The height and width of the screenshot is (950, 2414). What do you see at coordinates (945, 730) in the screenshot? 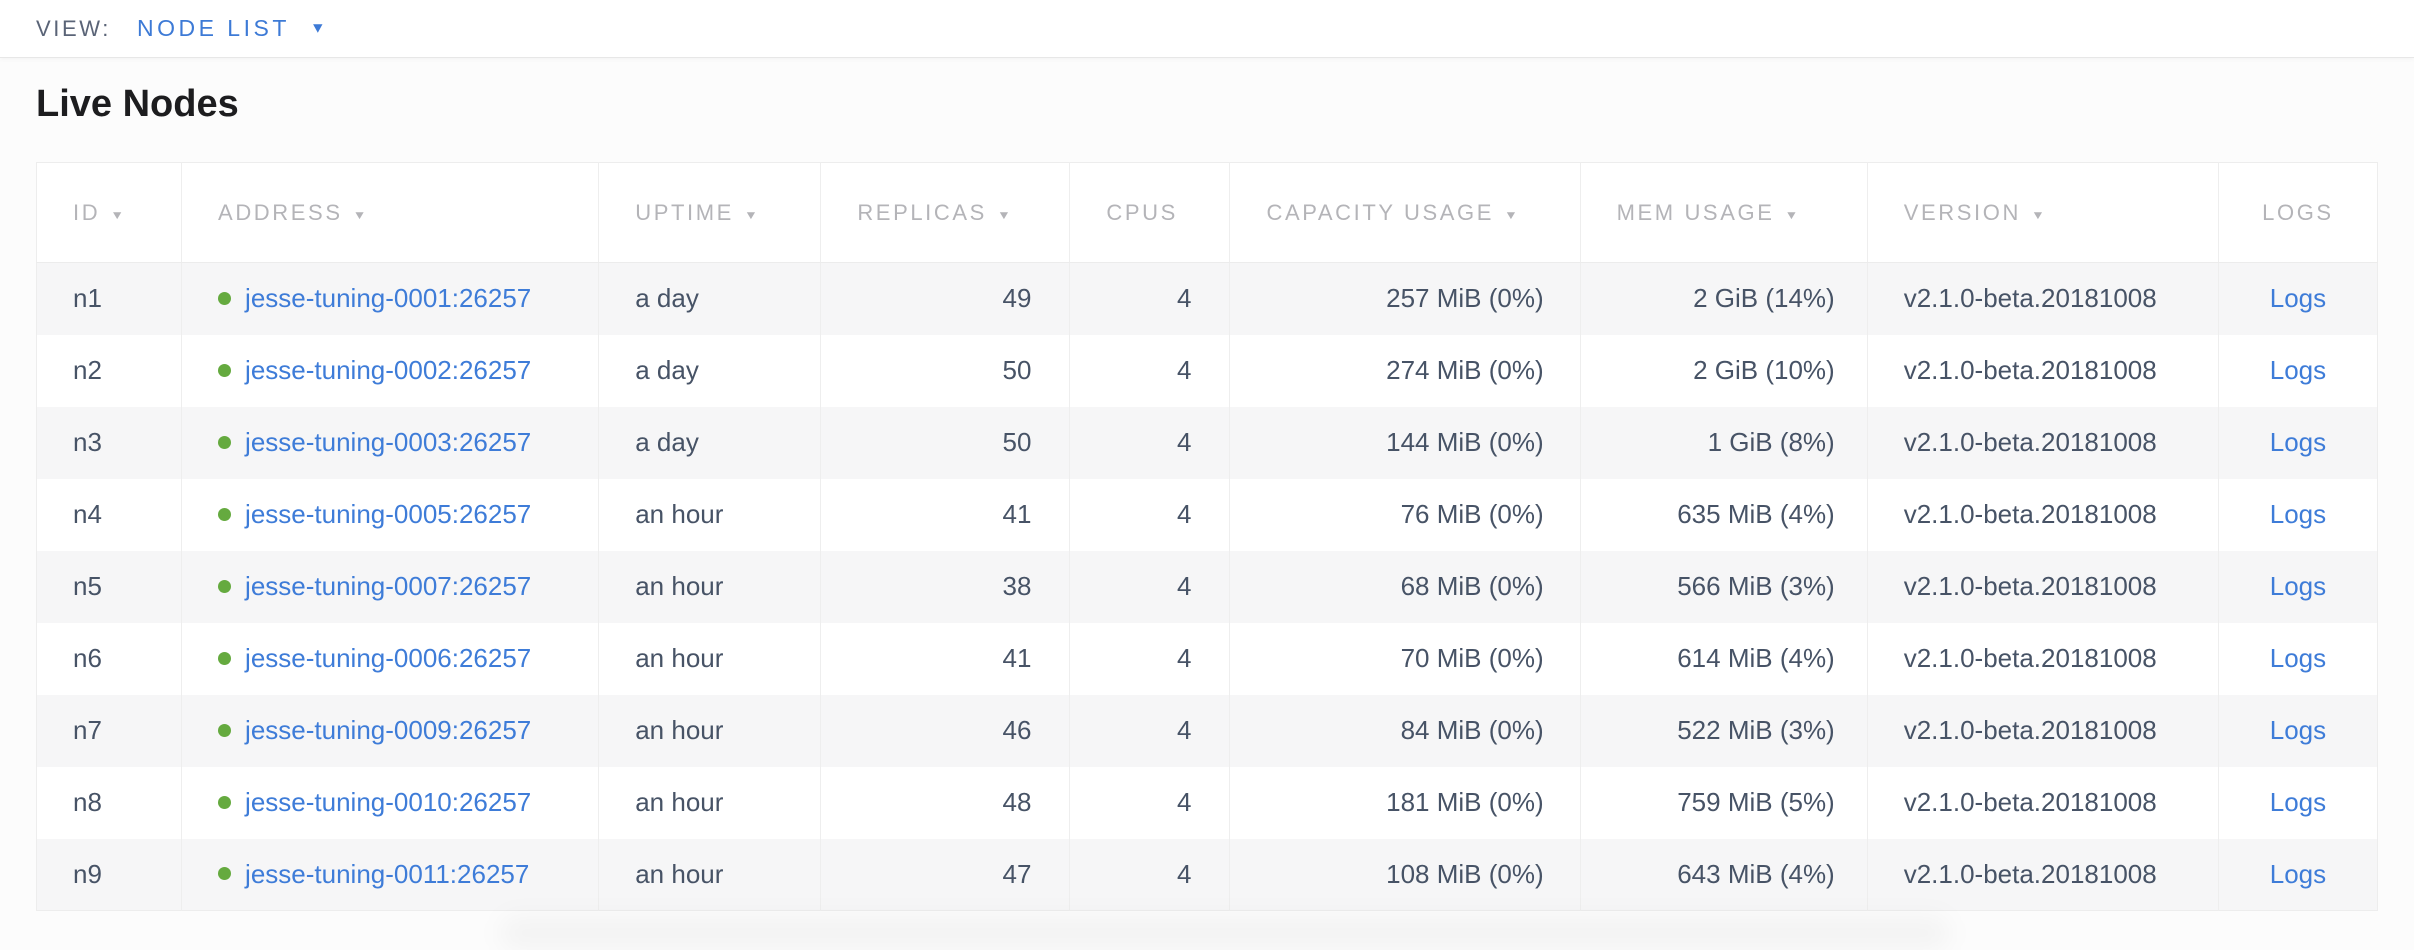
I see `cell-replicas: 46` at bounding box center [945, 730].